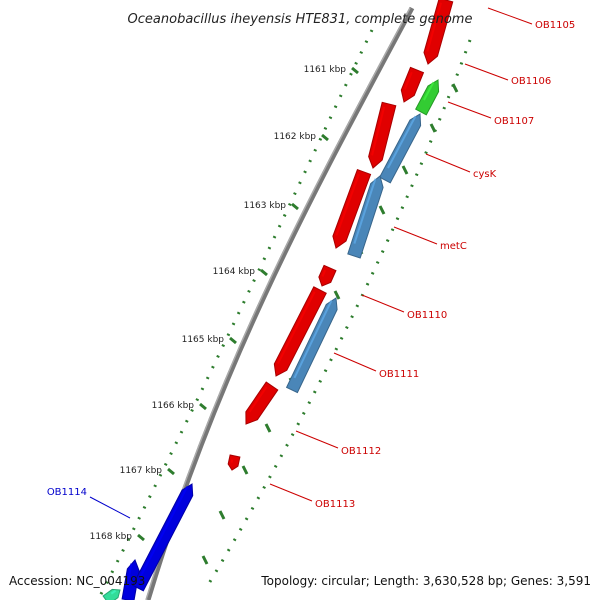 Image resolution: width=600 pixels, height=600 pixels. What do you see at coordinates (234, 272) in the screenshot?
I see `tick-label-3: 1164 kbp` at bounding box center [234, 272].